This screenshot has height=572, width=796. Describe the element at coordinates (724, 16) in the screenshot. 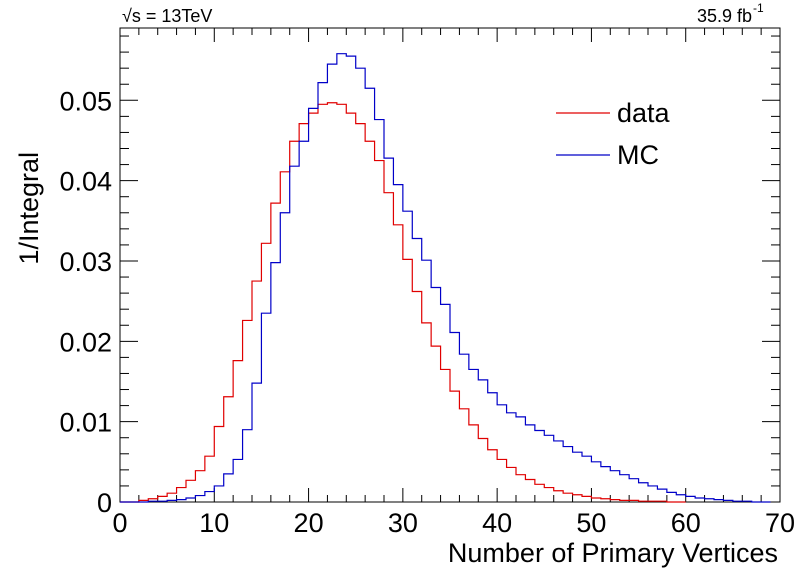

I see `luminosity-label: 35.9 fb` at that location.